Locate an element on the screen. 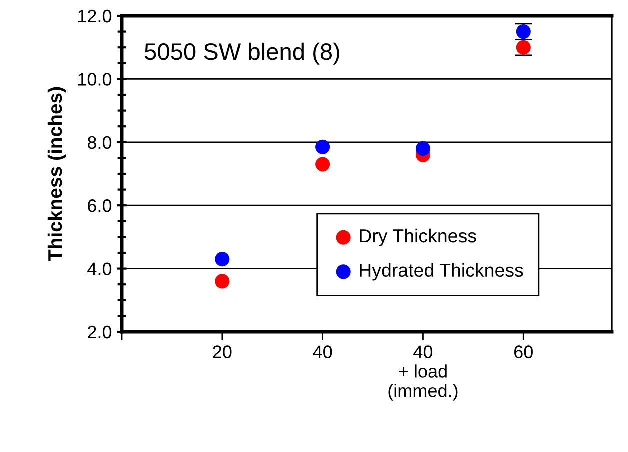  annotation: 5050 SW blend (8) is located at coordinates (242, 53).